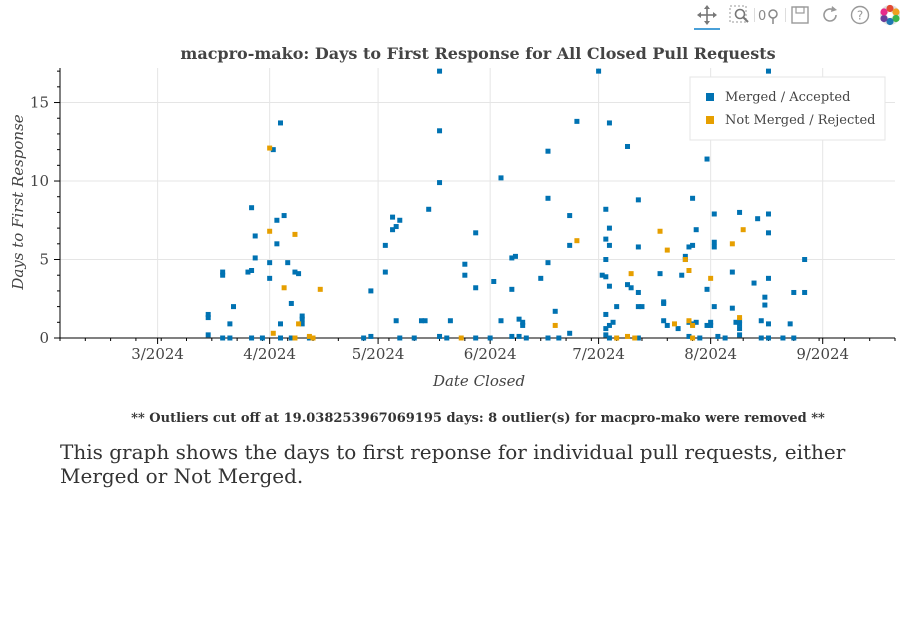  I want to click on reset-icon, so click(830, 15).